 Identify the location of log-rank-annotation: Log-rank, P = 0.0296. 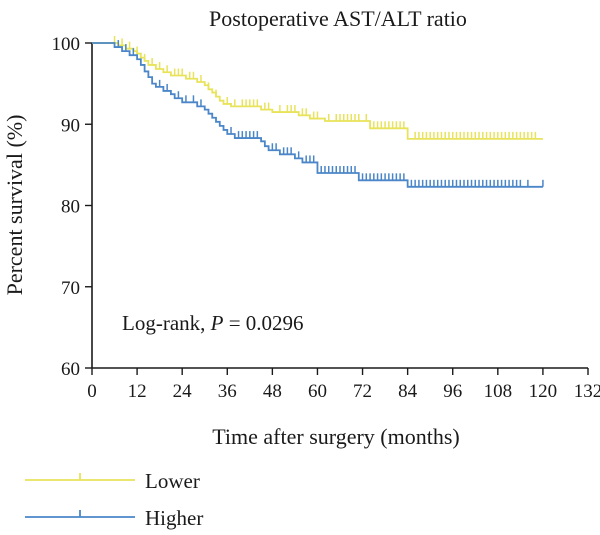
(213, 323).